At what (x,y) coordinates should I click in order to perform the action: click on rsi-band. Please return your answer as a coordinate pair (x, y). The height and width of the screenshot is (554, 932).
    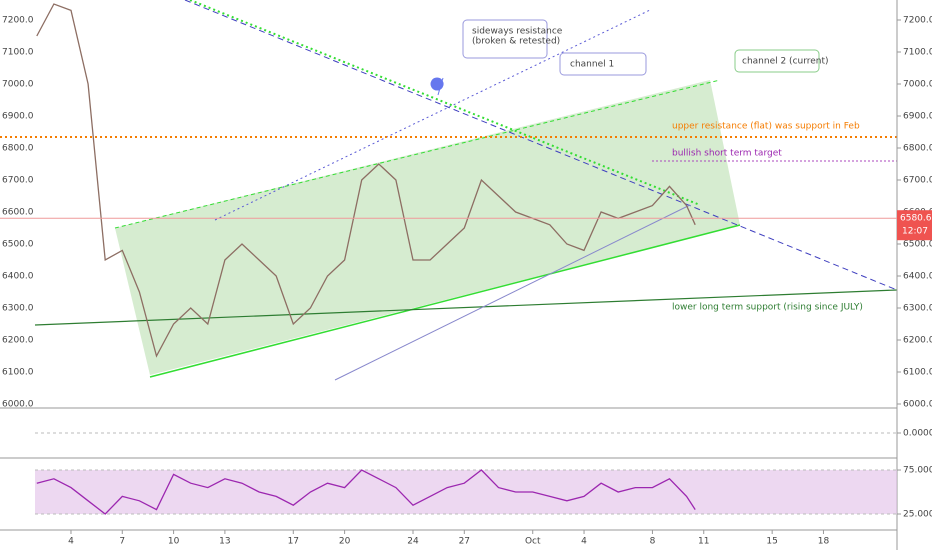
    Looking at the image, I should click on (466, 492).